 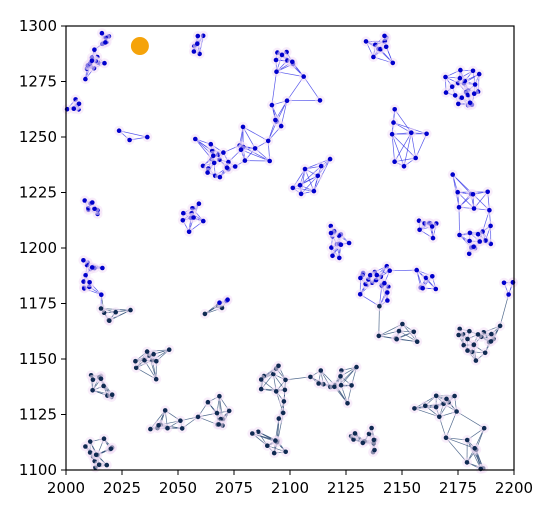 What do you see at coordinates (38, 304) in the screenshot?
I see `y-tick-label: 1175` at bounding box center [38, 304].